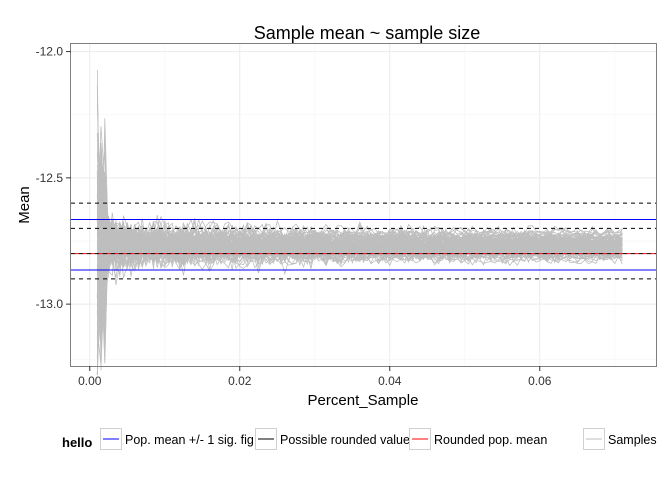 The height and width of the screenshot is (485, 672). What do you see at coordinates (632, 440) in the screenshot?
I see `legend-label: Samples` at bounding box center [632, 440].